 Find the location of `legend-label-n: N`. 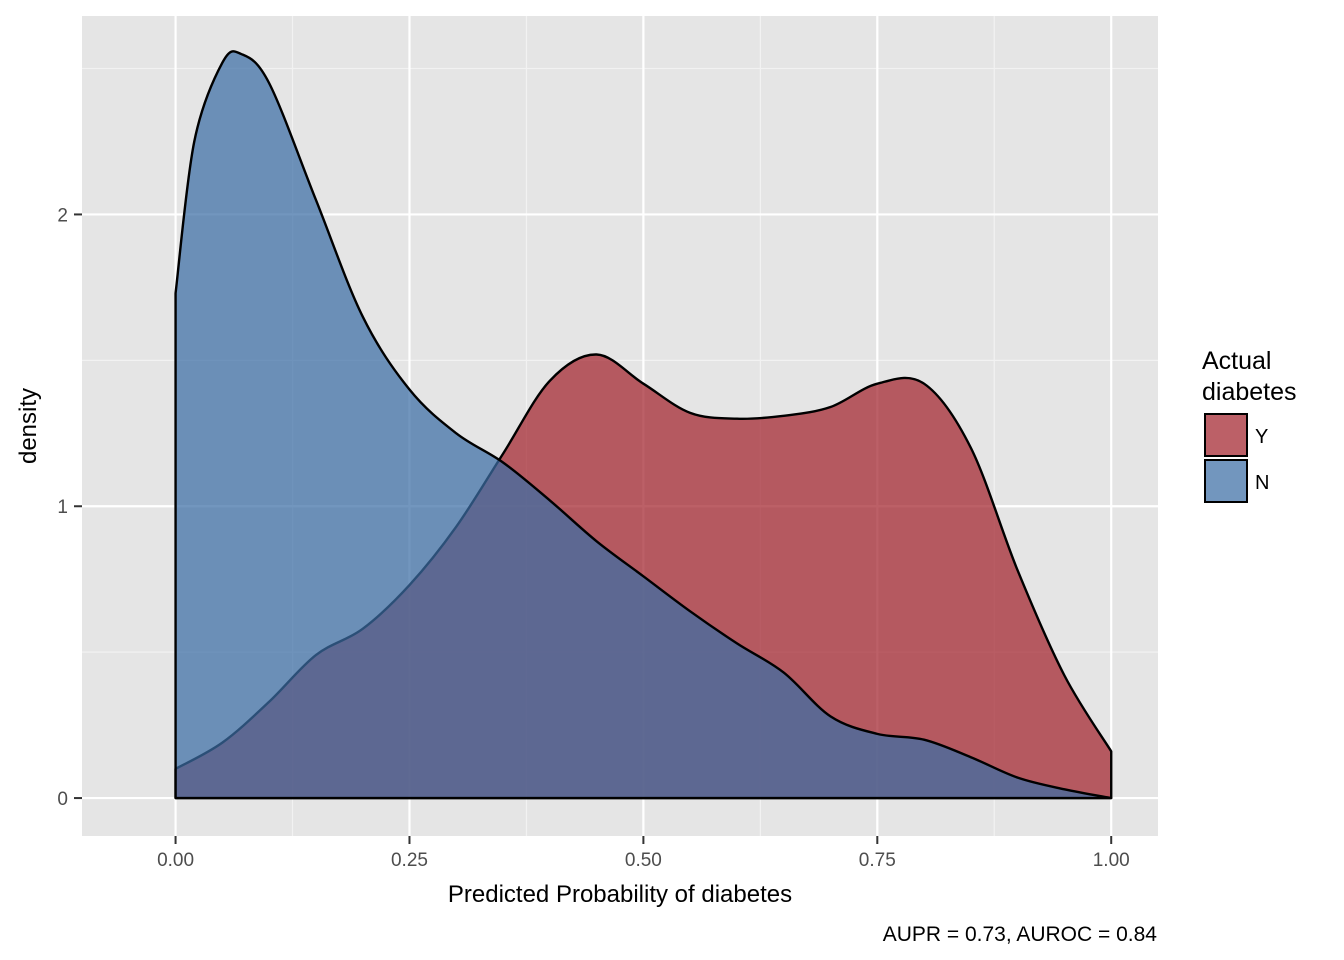

legend-label-n: N is located at coordinates (1262, 483).